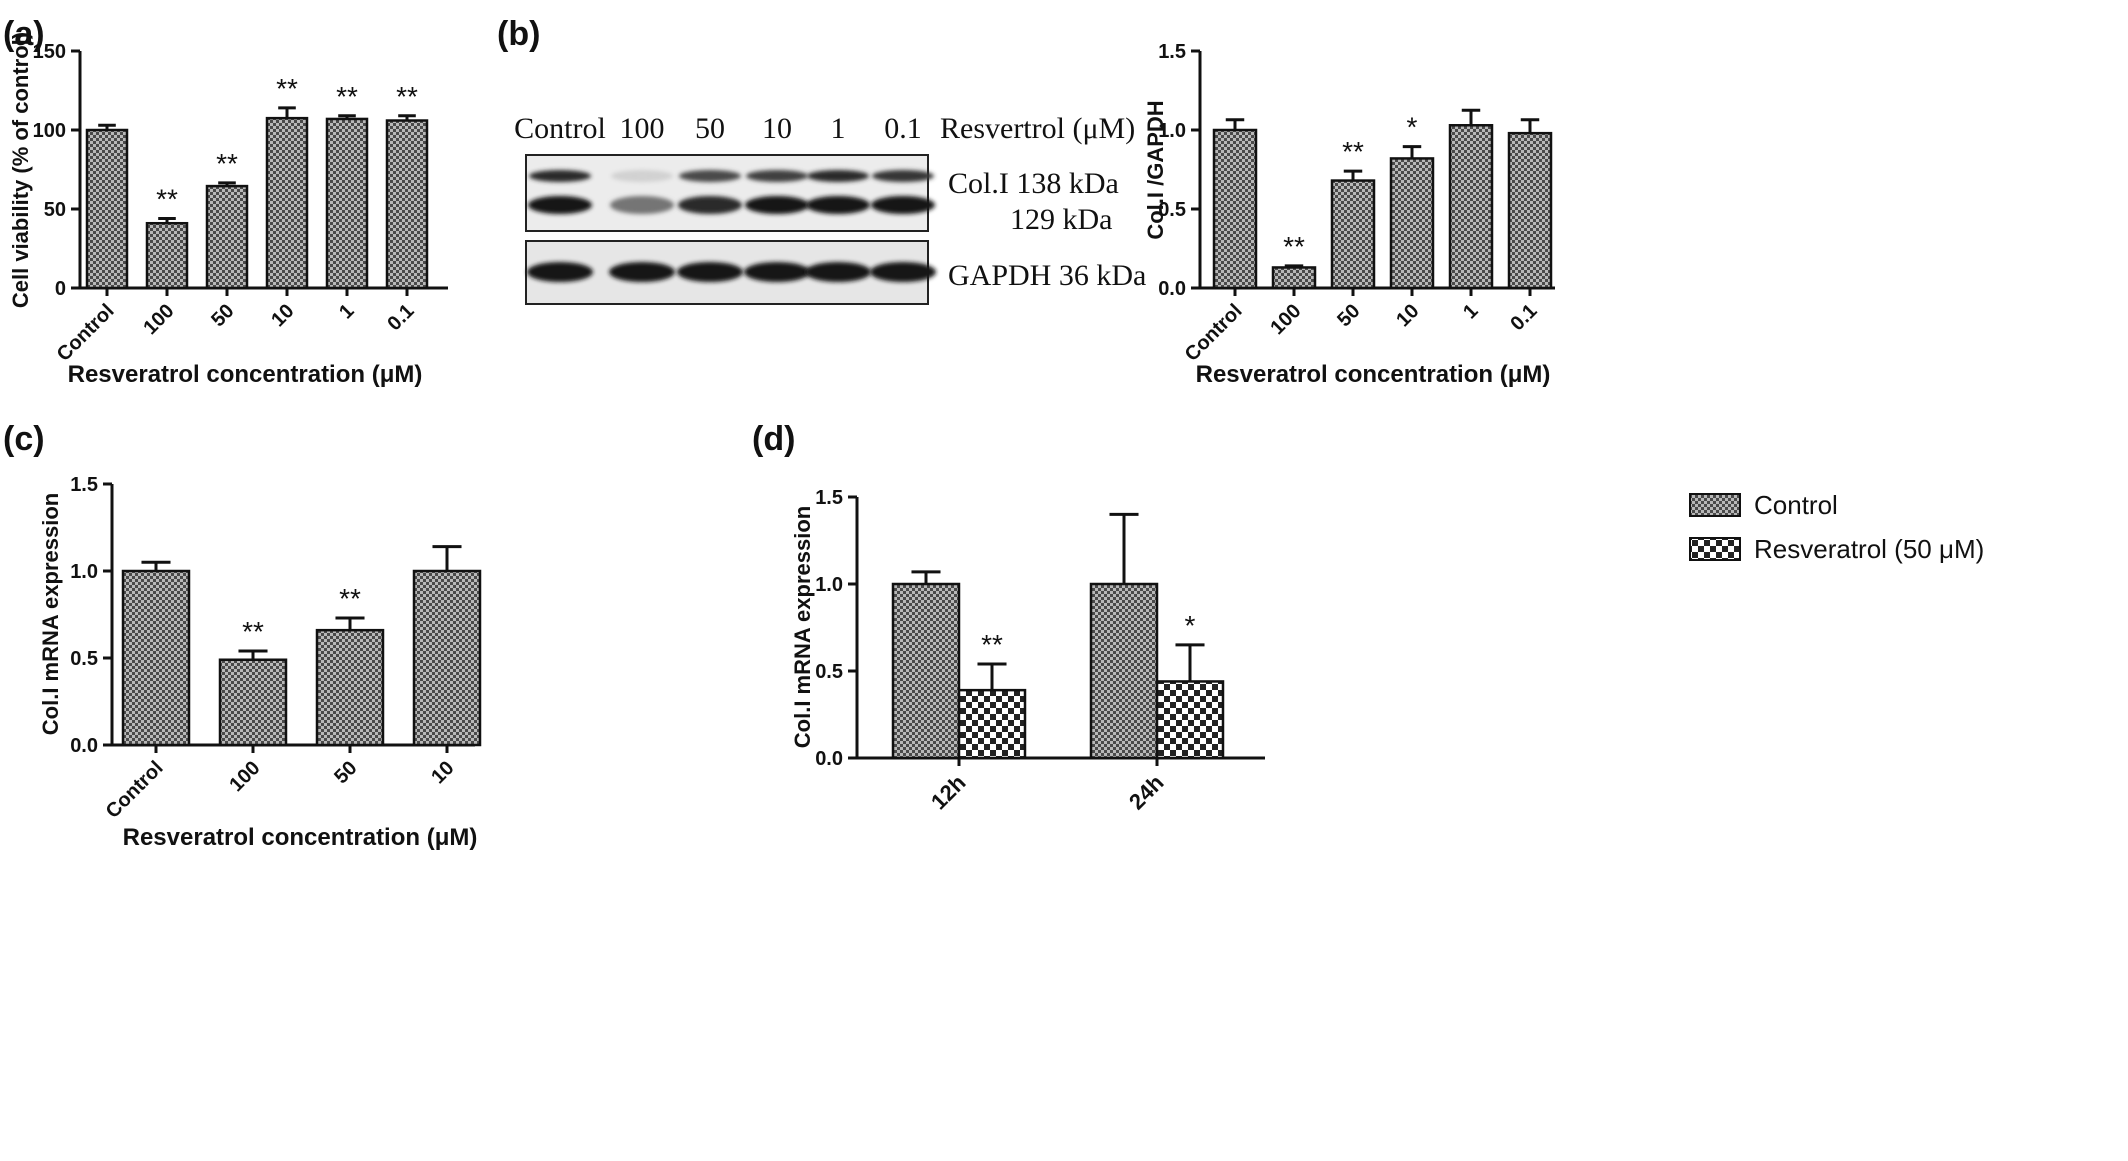  Describe the element at coordinates (773, 439) in the screenshot. I see `panel-letter: (d)` at that location.